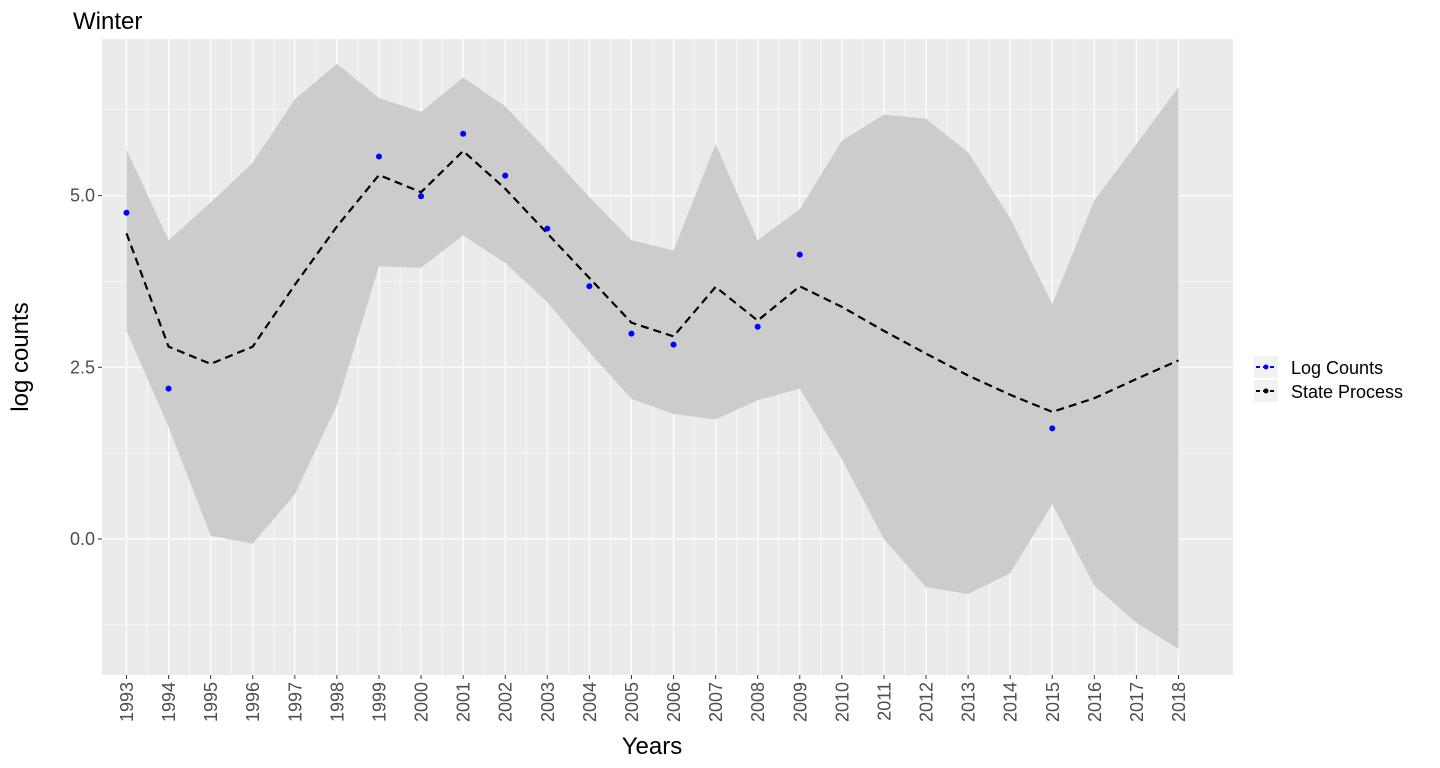 The width and height of the screenshot is (1440, 768). Describe the element at coordinates (1137, 702) in the screenshot. I see `x-tick-label: 2017` at that location.